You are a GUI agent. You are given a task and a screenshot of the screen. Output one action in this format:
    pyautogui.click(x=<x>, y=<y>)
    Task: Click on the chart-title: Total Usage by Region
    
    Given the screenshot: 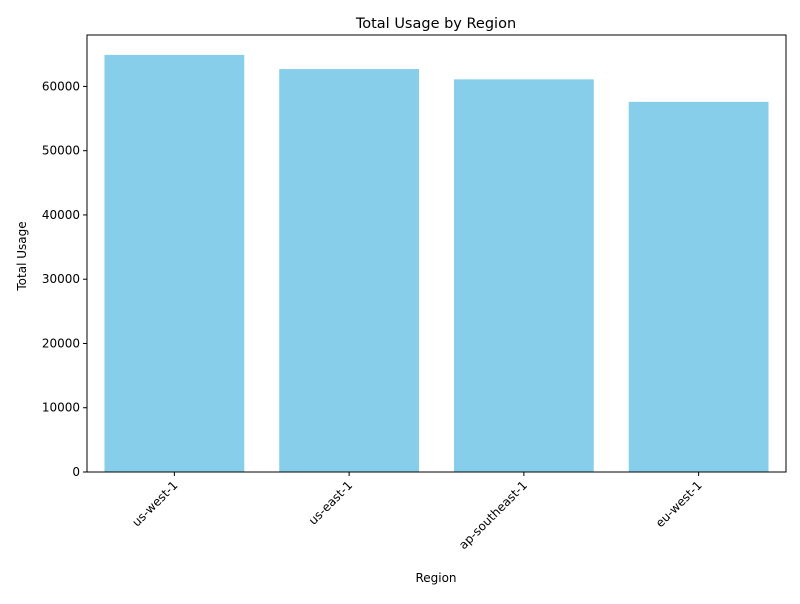 What is the action you would take?
    pyautogui.click(x=435, y=24)
    